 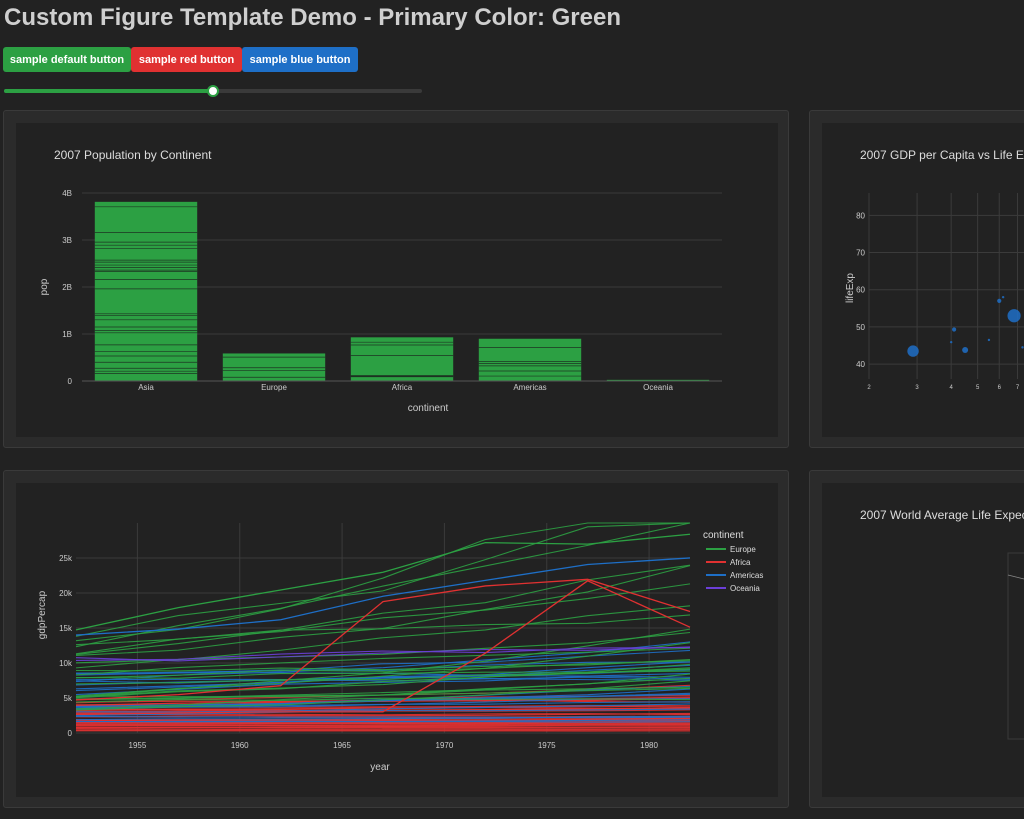 I want to click on scatter-y-tick: 60, so click(x=860, y=290).